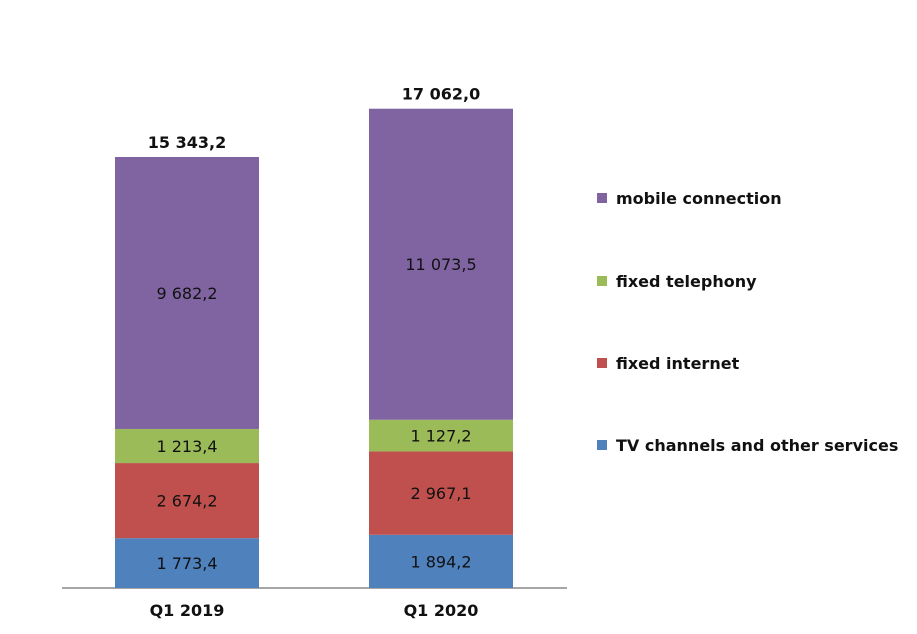  I want to click on x-tick-label: Q1 2020, so click(441, 610).